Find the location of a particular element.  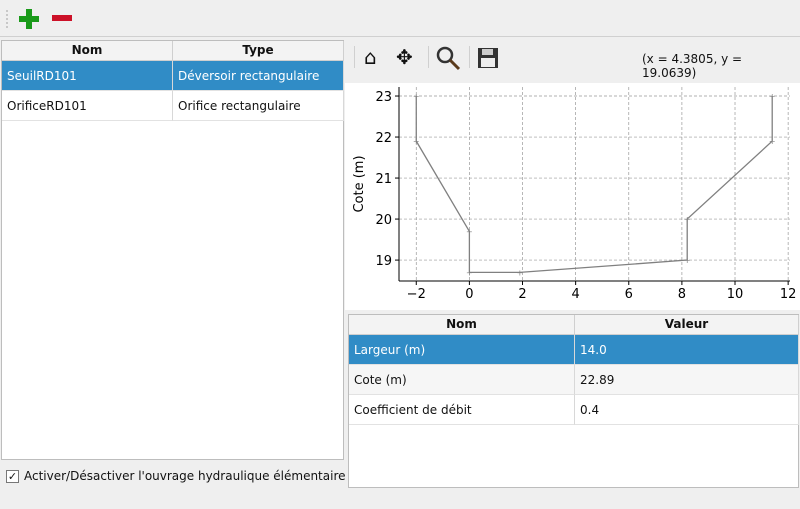

home-icon: ⌂ is located at coordinates (370, 57).